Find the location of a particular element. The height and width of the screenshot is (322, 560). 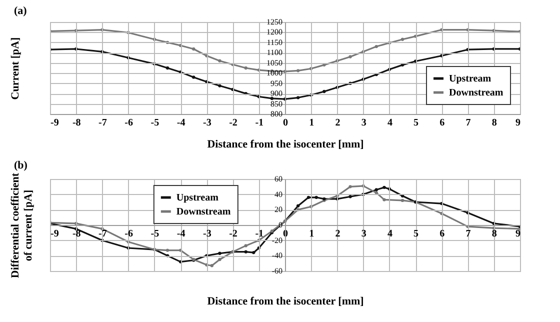

y-tick-label: 20 is located at coordinates (278, 209).